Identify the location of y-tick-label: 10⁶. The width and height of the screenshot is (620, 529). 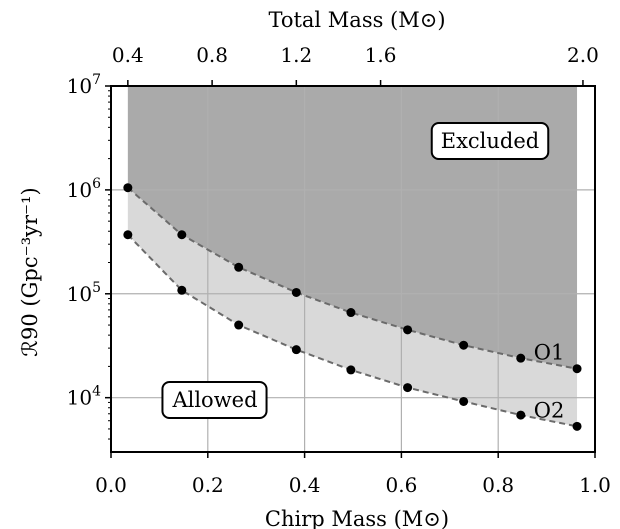
(84, 189).